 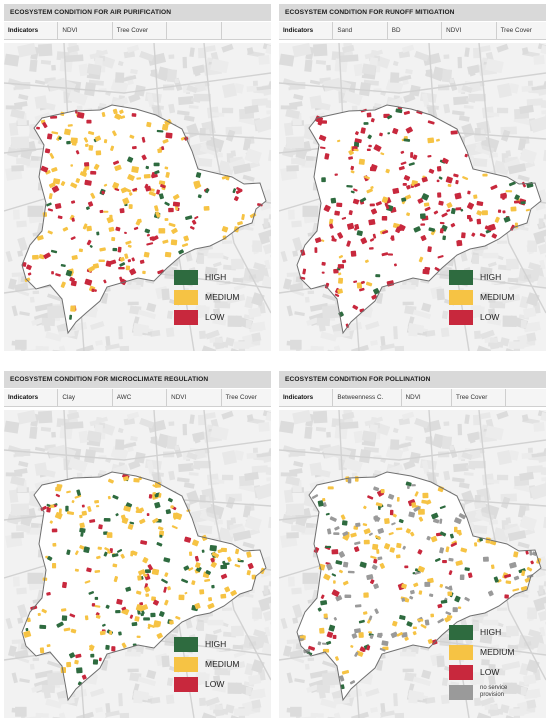 I want to click on legend-item-high: HIGH, so click(x=481, y=277).